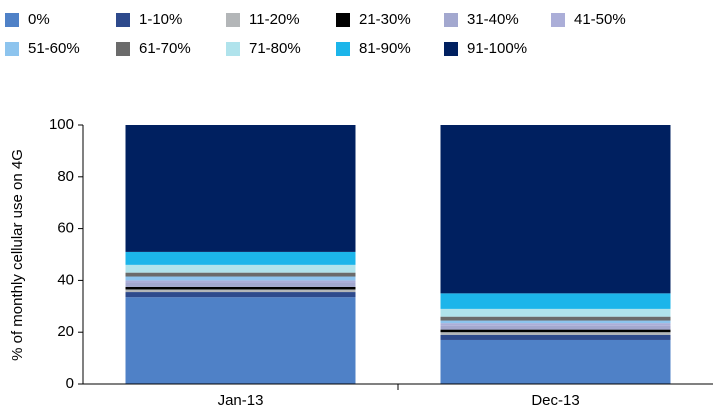 Image resolution: width=713 pixels, height=410 pixels. What do you see at coordinates (600, 19) in the screenshot?
I see `legend-label: 41-50%` at bounding box center [600, 19].